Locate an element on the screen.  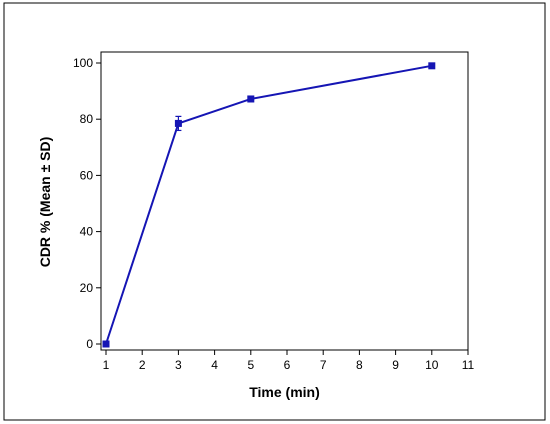
x-tick-label: 2 is located at coordinates (142, 365).